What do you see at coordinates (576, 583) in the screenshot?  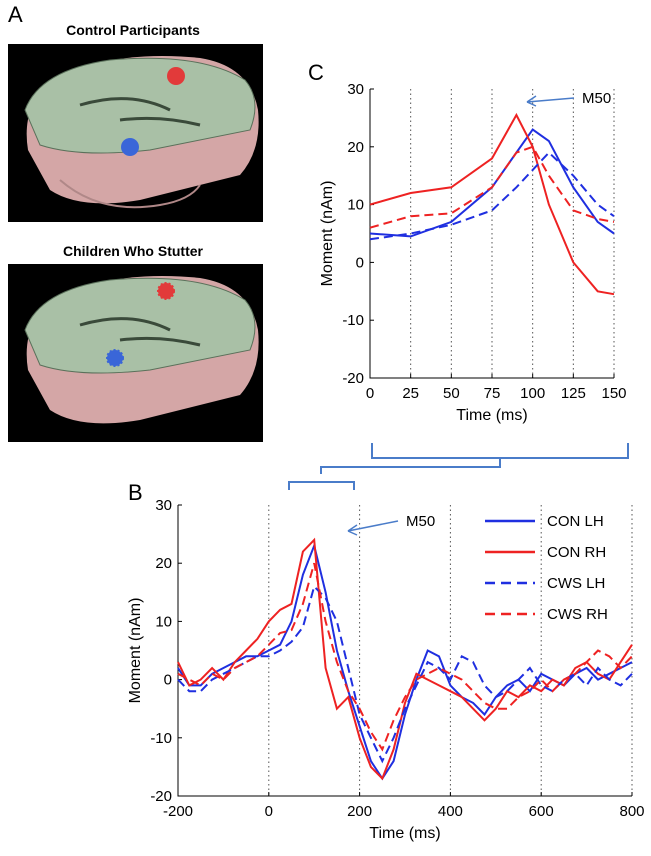 I see `legend-label: CWS LH` at bounding box center [576, 583].